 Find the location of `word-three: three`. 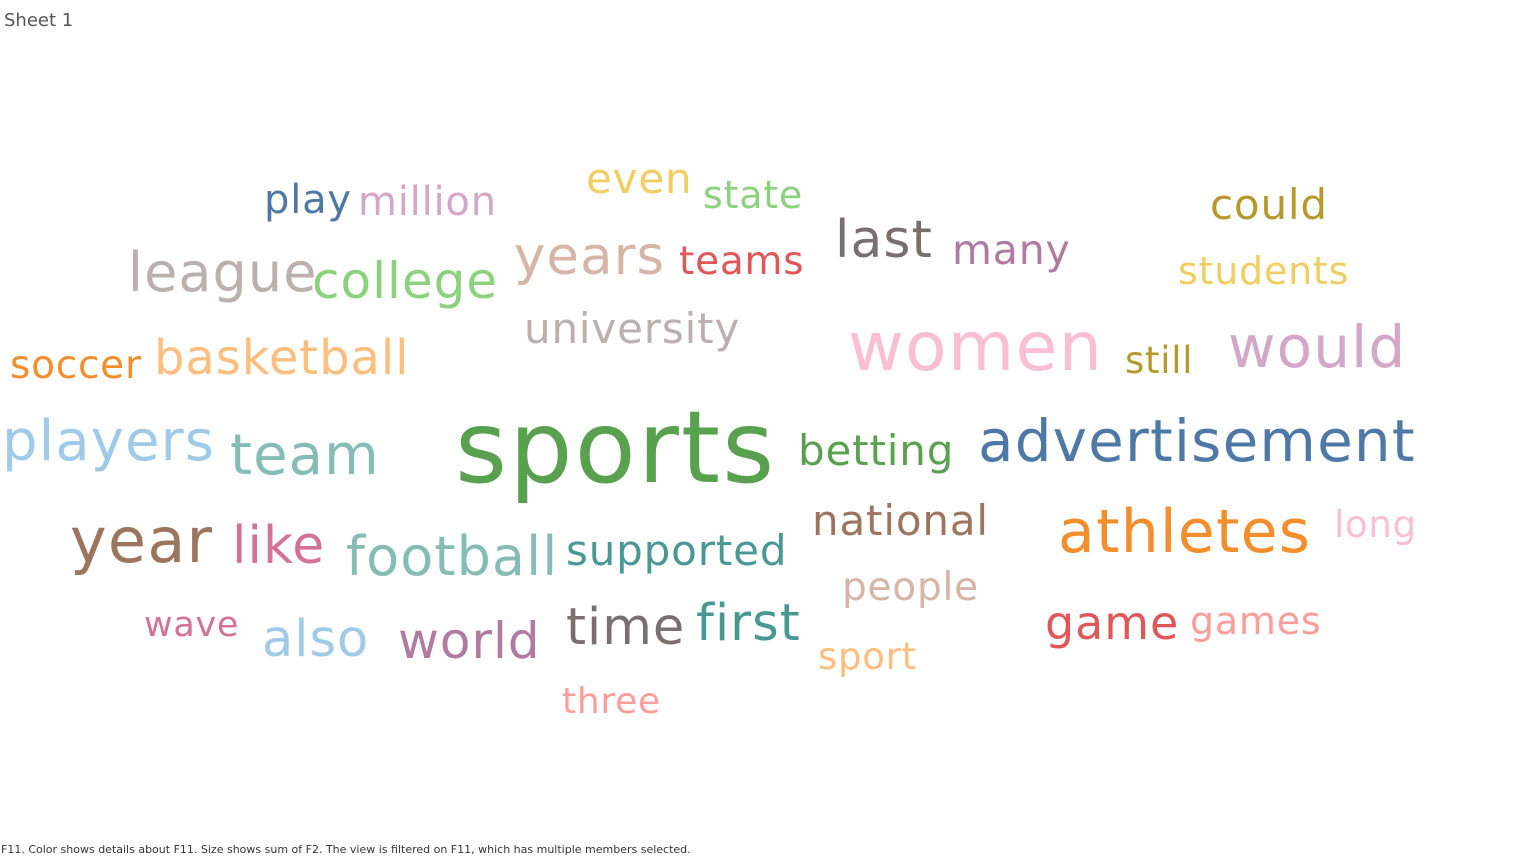

word-three: three is located at coordinates (611, 701).